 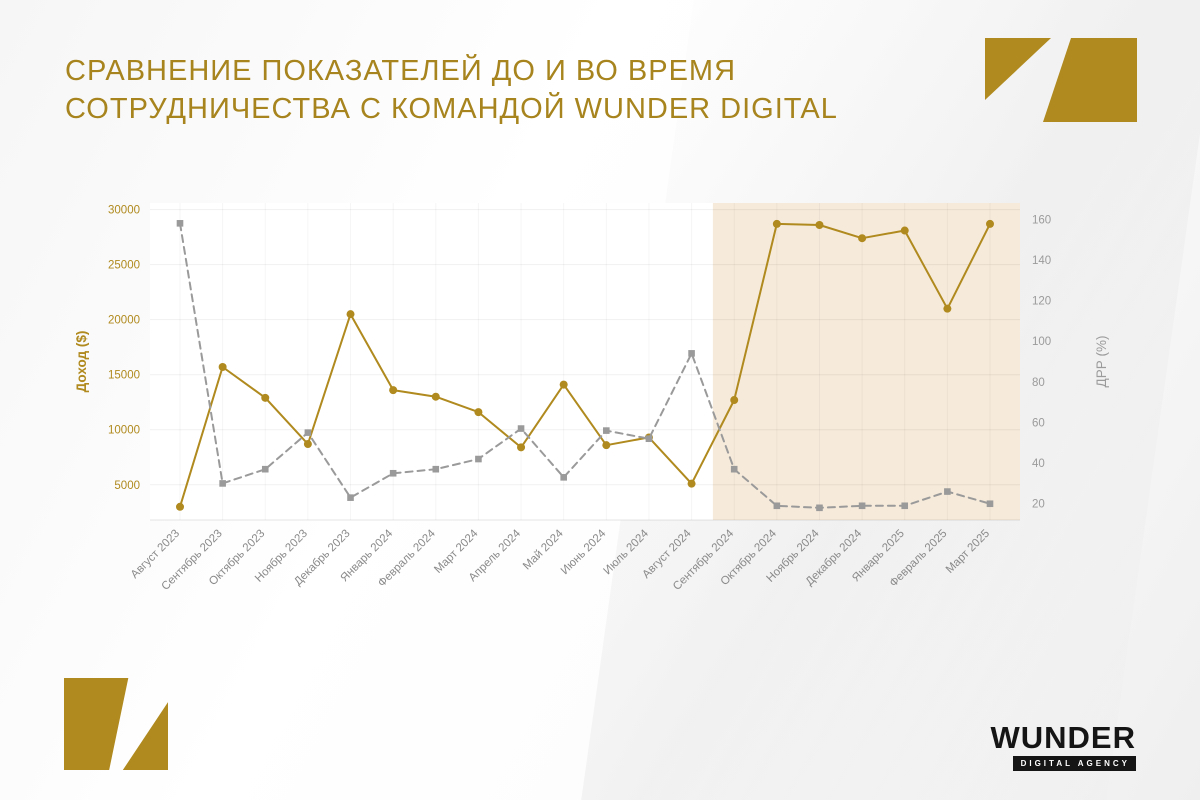 I want to click on svg-text: 120, so click(x=1041, y=302).